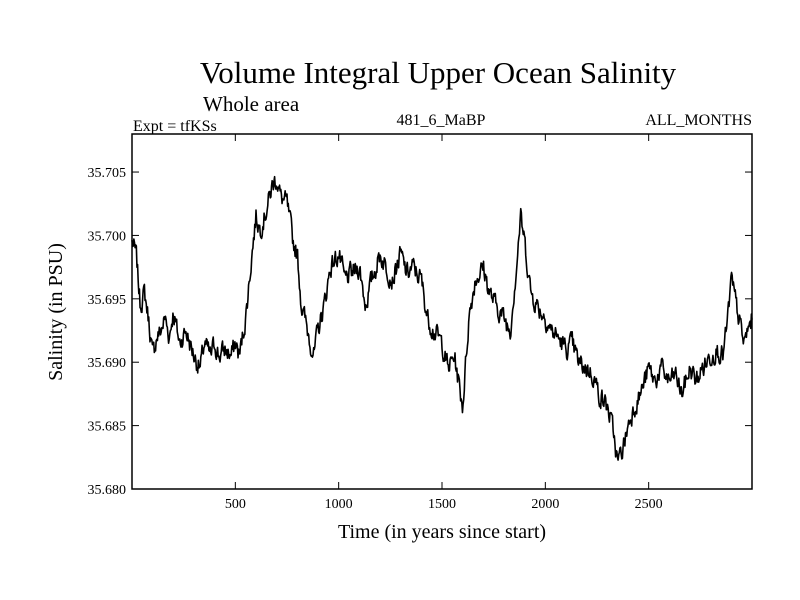 The height and width of the screenshot is (600, 800). Describe the element at coordinates (649, 504) in the screenshot. I see `x-tick-label: 2500` at that location.